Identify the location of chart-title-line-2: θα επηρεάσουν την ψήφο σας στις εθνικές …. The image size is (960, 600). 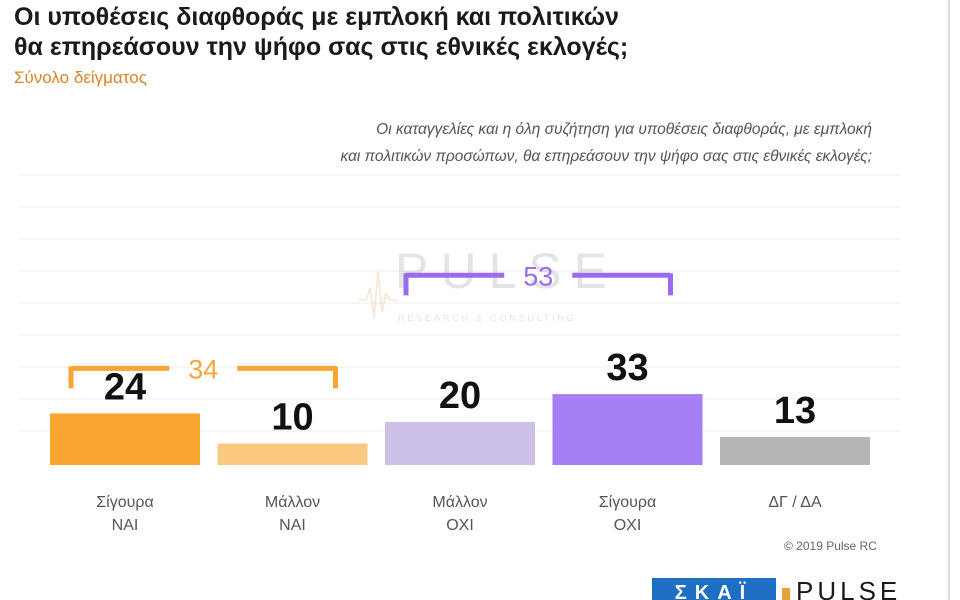
(321, 47).